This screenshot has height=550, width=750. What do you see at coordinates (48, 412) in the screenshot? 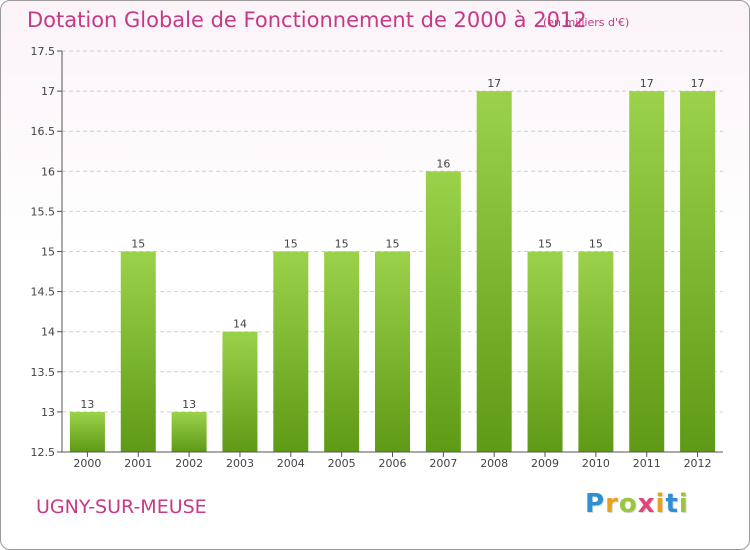
I see `y-tick-label: 13` at bounding box center [48, 412].